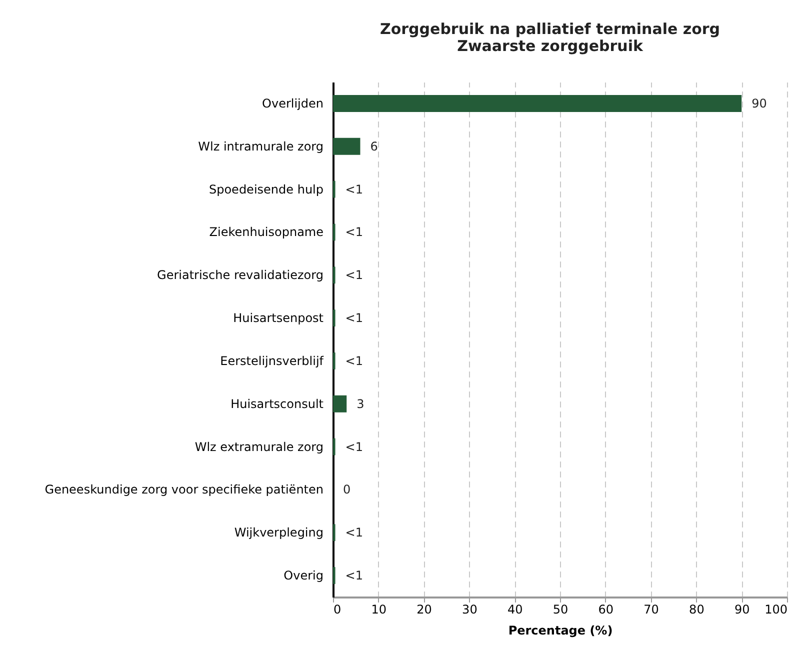  I want to click on x-tick-label: 80, so click(696, 609).